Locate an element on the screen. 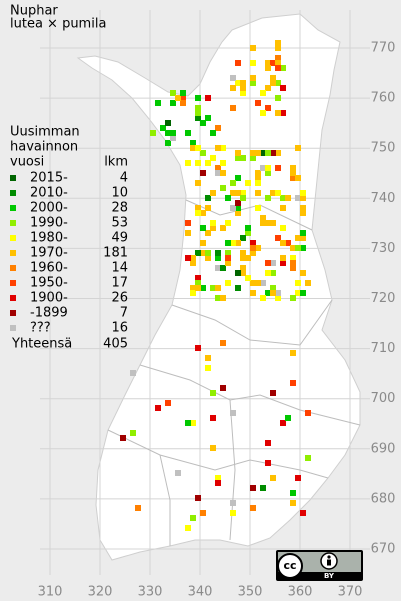 This screenshot has width=401, height=601. border is located at coordinates (165, 500).